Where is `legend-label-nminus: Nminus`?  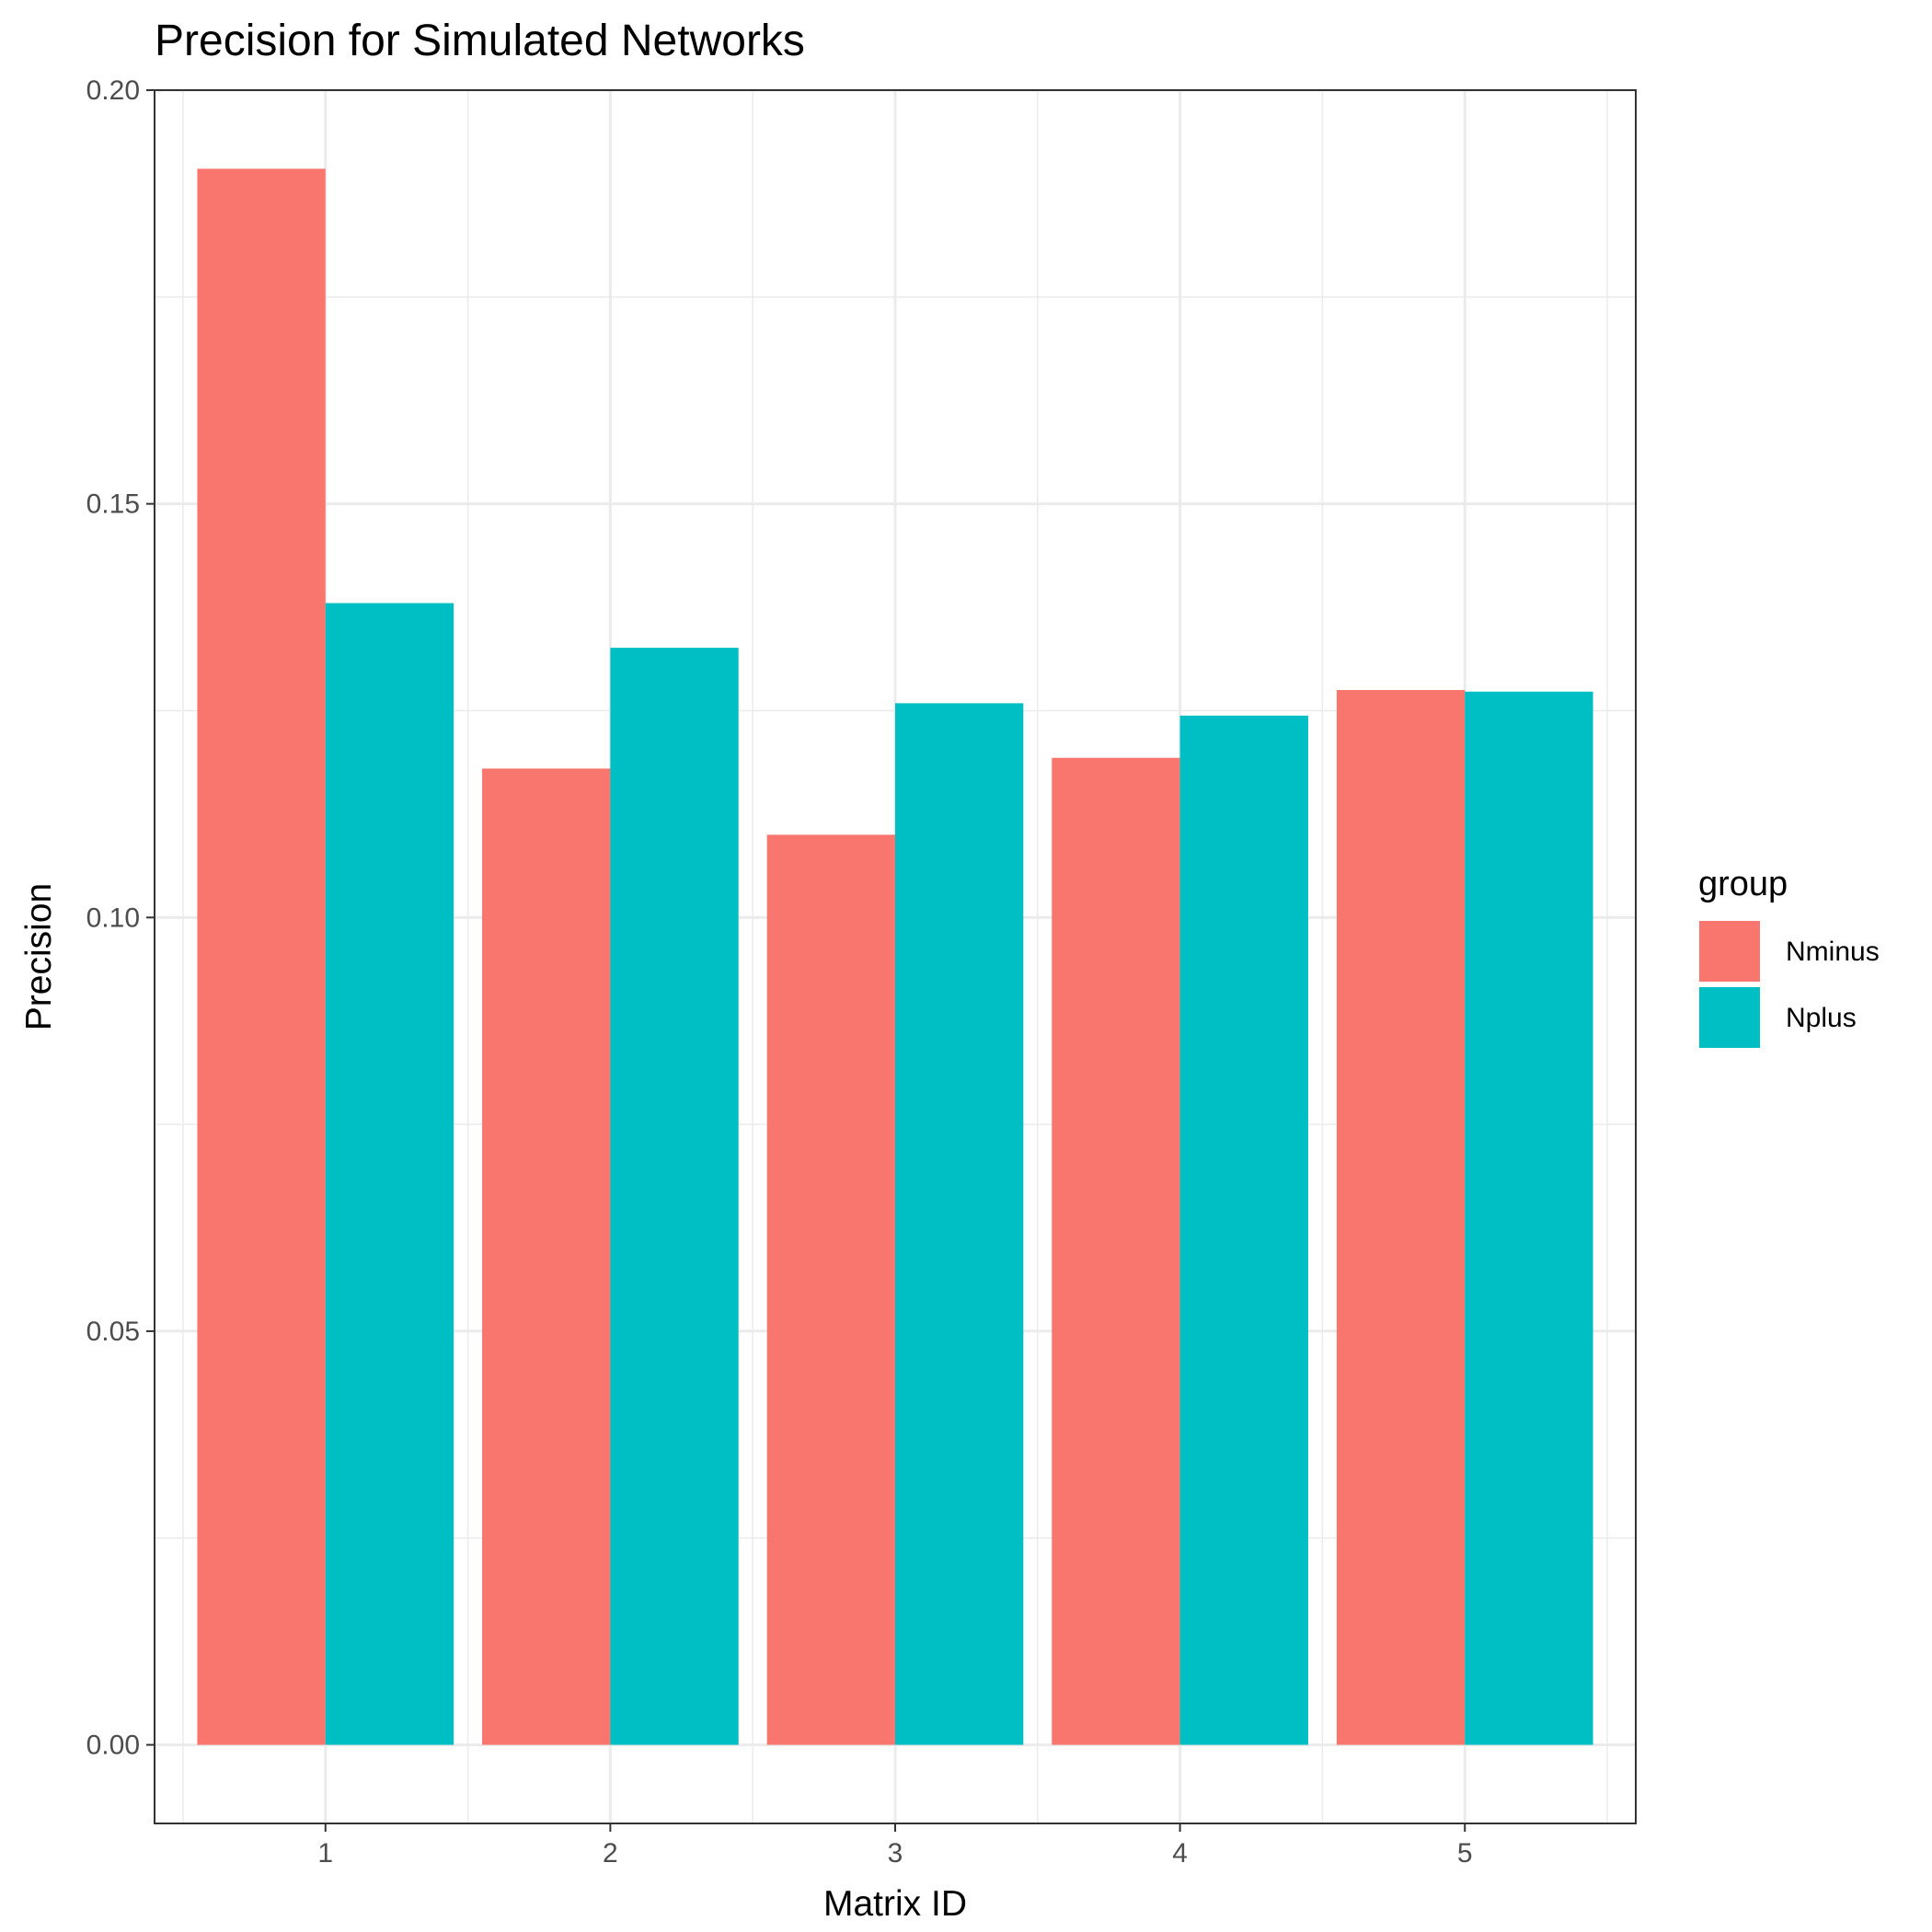
legend-label-nminus: Nminus is located at coordinates (1833, 952).